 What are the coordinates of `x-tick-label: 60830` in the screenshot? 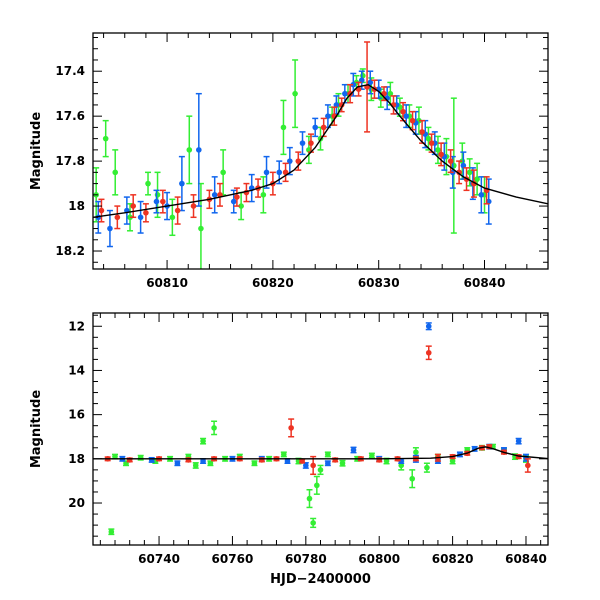 It's located at (379, 283).